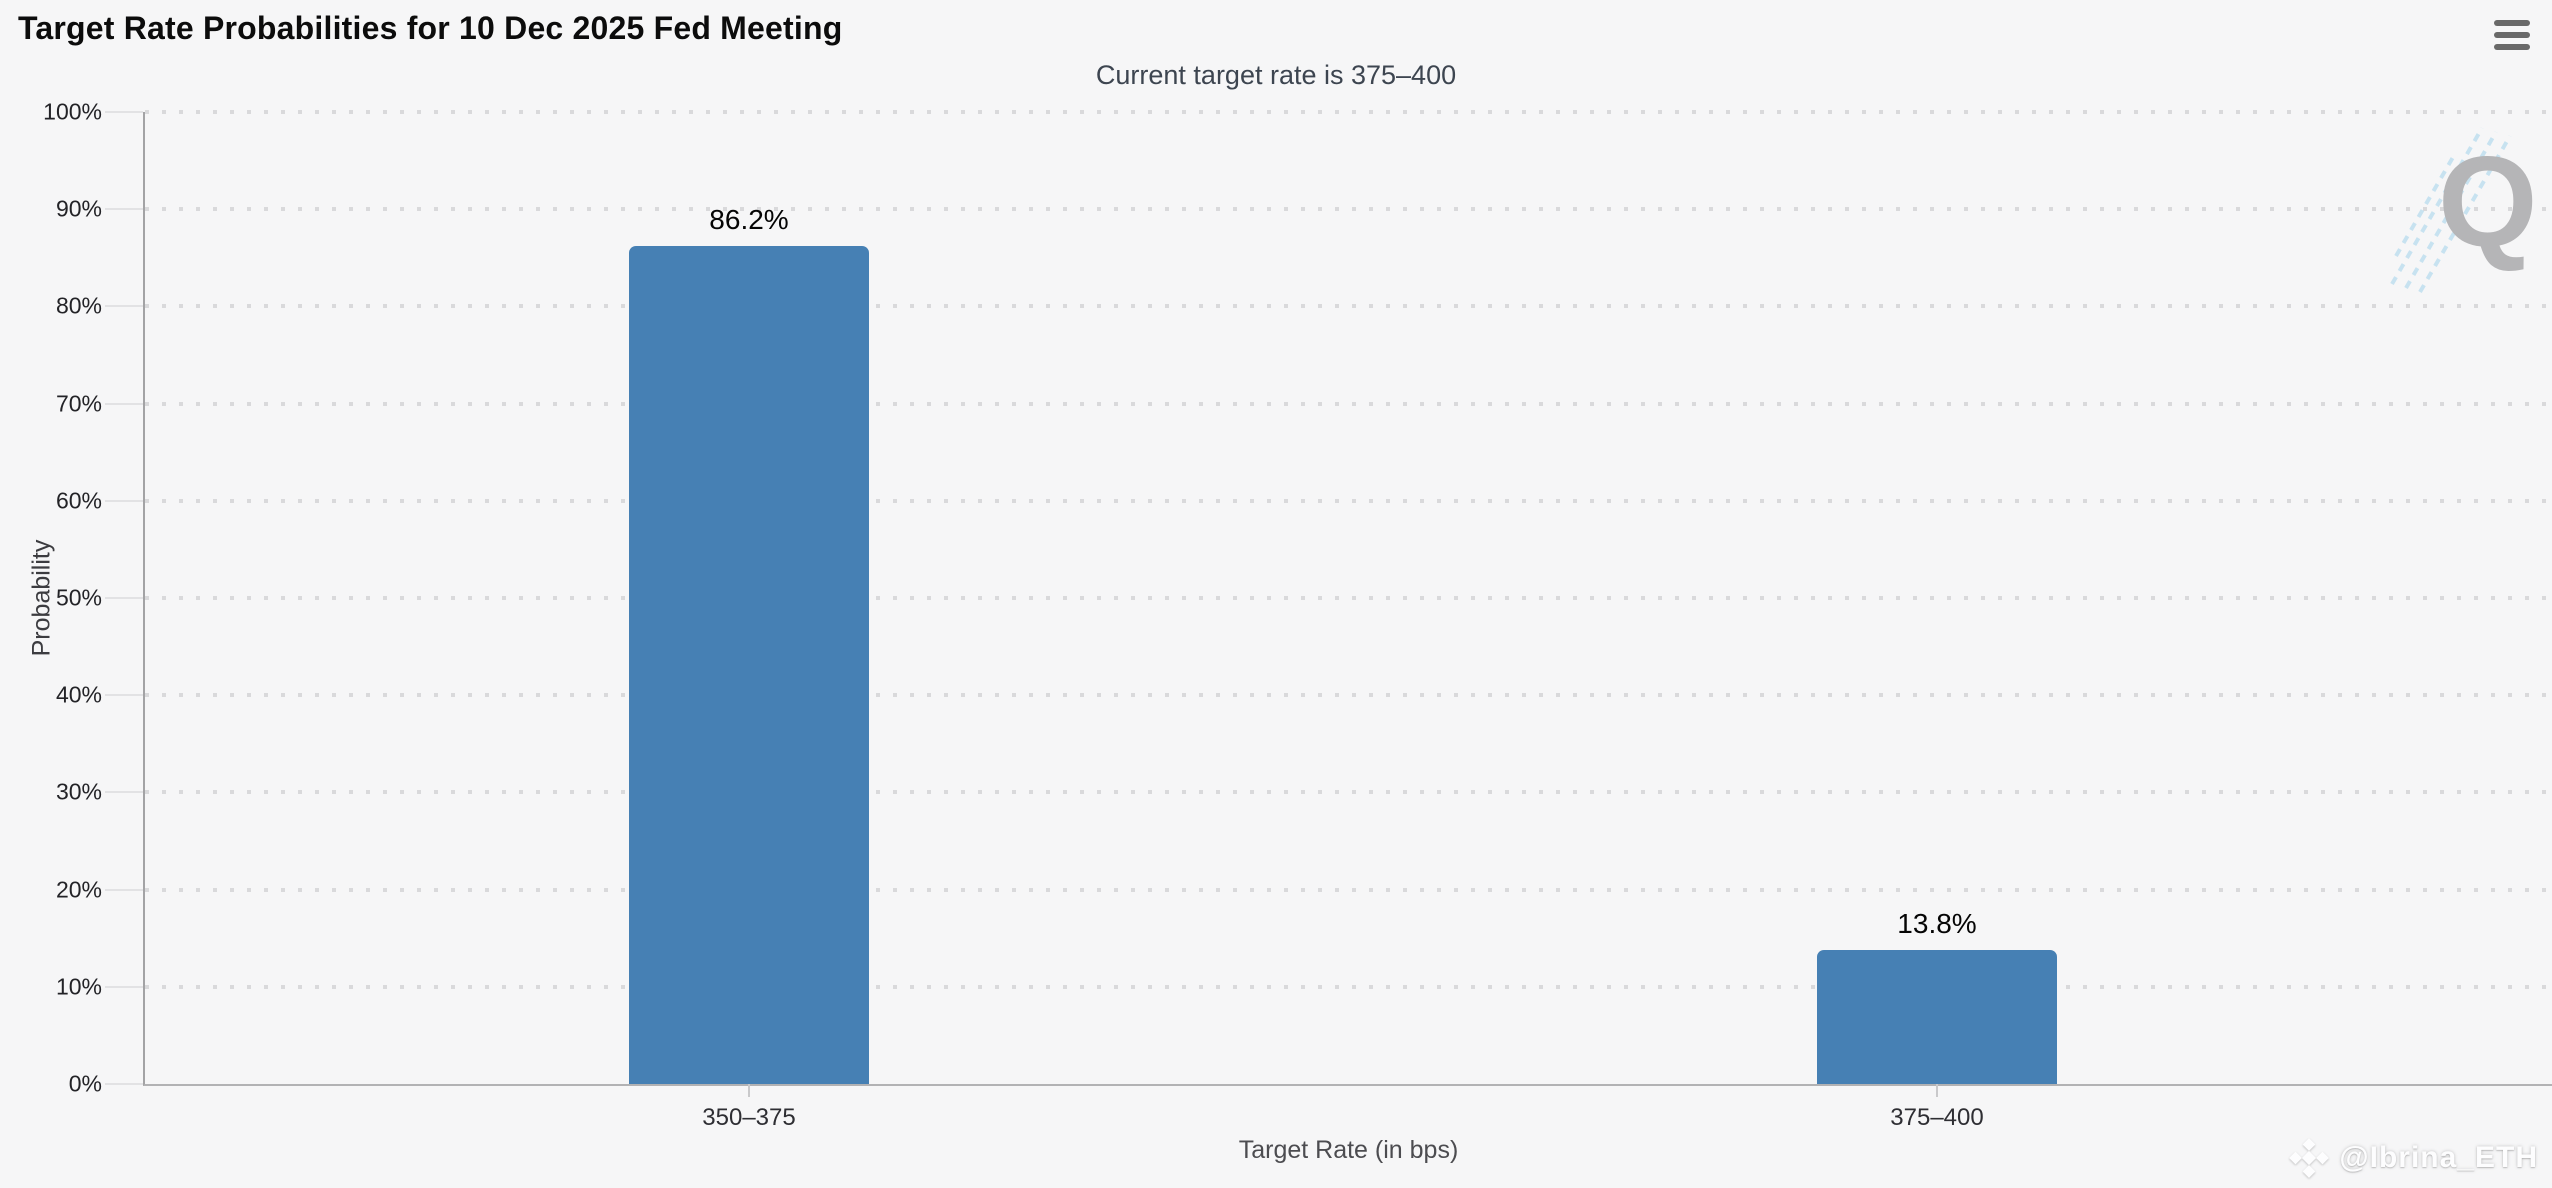 This screenshot has height=1188, width=2552. What do you see at coordinates (78, 791) in the screenshot?
I see `y-tick-label: 30%` at bounding box center [78, 791].